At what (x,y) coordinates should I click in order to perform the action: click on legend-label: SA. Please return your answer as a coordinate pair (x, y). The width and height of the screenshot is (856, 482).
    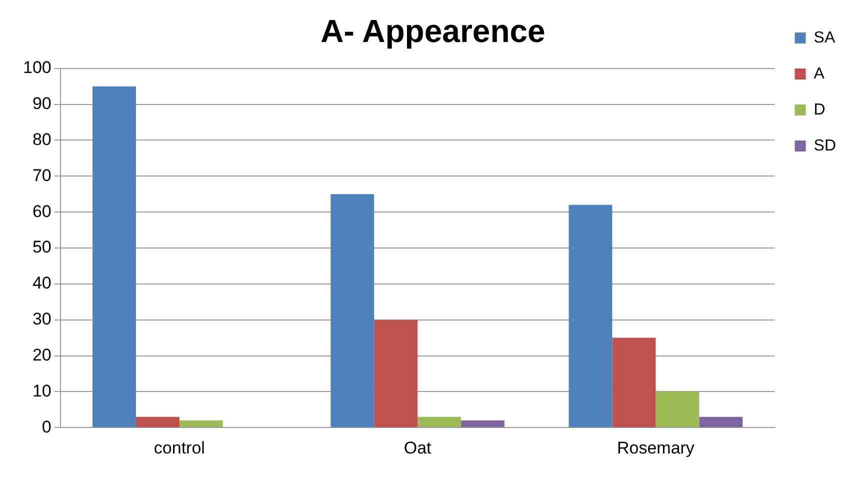
    Looking at the image, I should click on (825, 37).